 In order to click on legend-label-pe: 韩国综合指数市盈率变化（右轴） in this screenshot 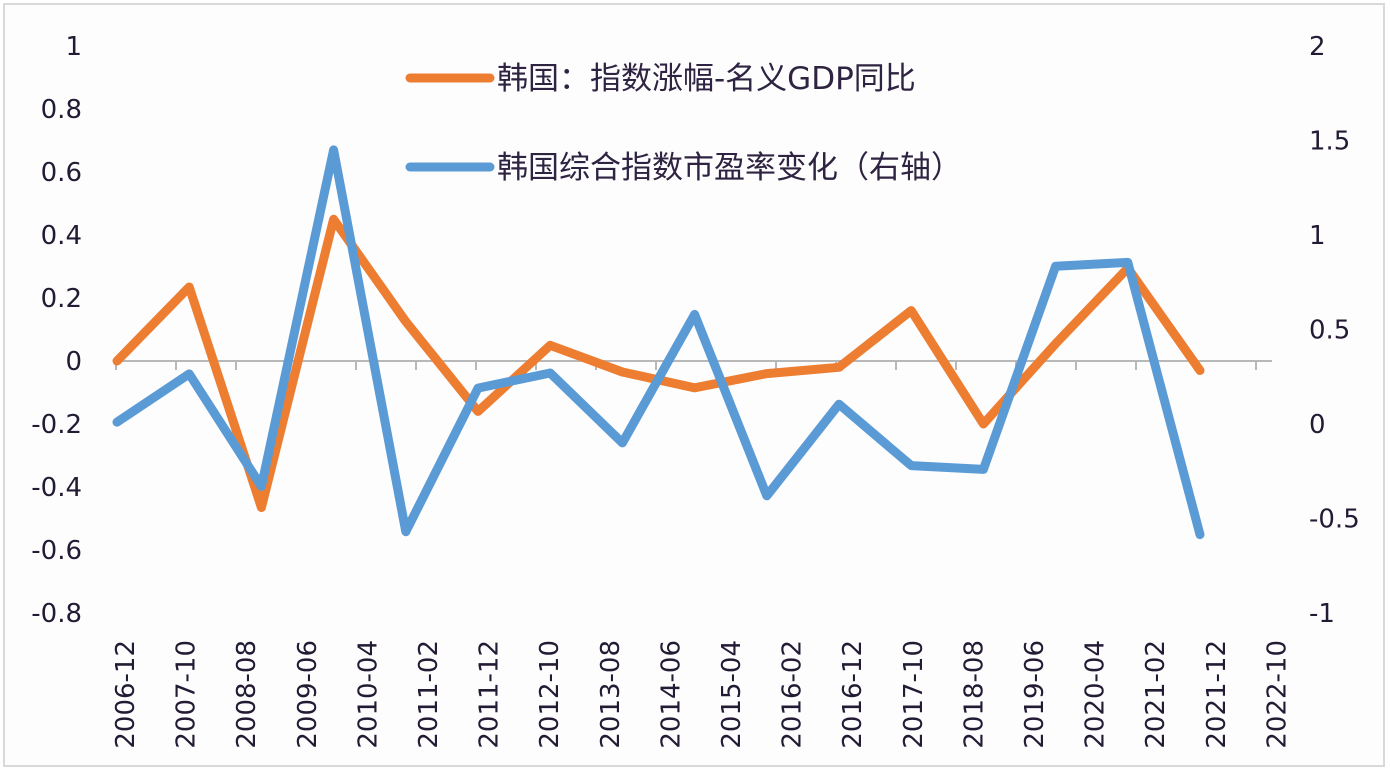, I will do `click(729, 168)`.